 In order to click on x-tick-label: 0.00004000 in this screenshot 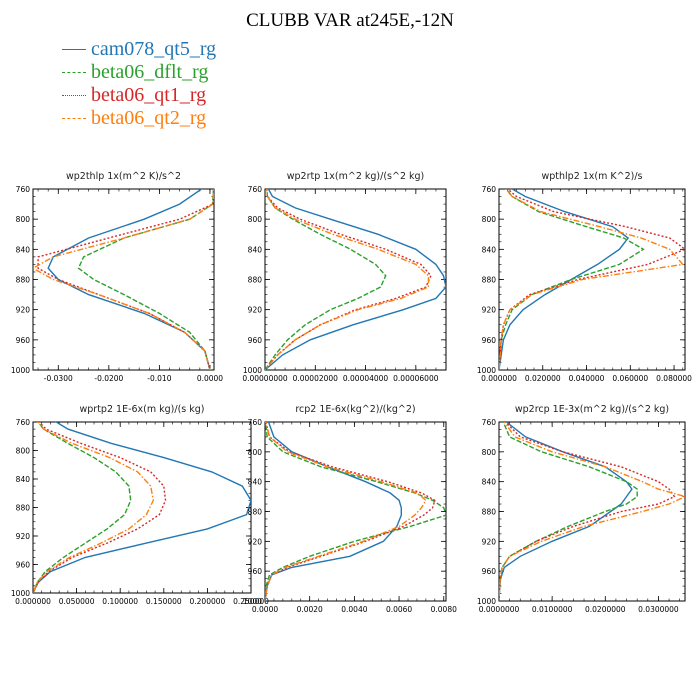, I will do `click(366, 378)`.